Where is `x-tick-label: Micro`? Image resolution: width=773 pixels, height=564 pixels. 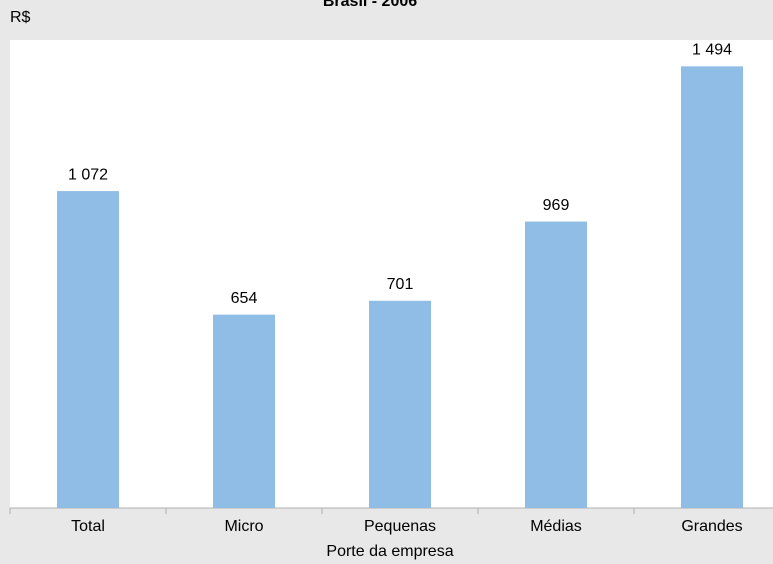 x-tick-label: Micro is located at coordinates (243, 526).